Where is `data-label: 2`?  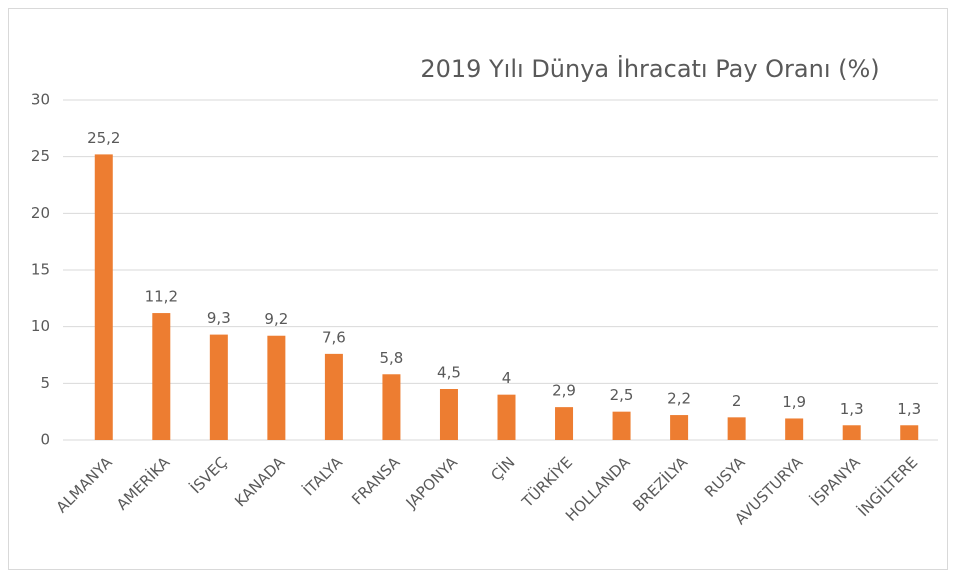 data-label: 2 is located at coordinates (737, 401).